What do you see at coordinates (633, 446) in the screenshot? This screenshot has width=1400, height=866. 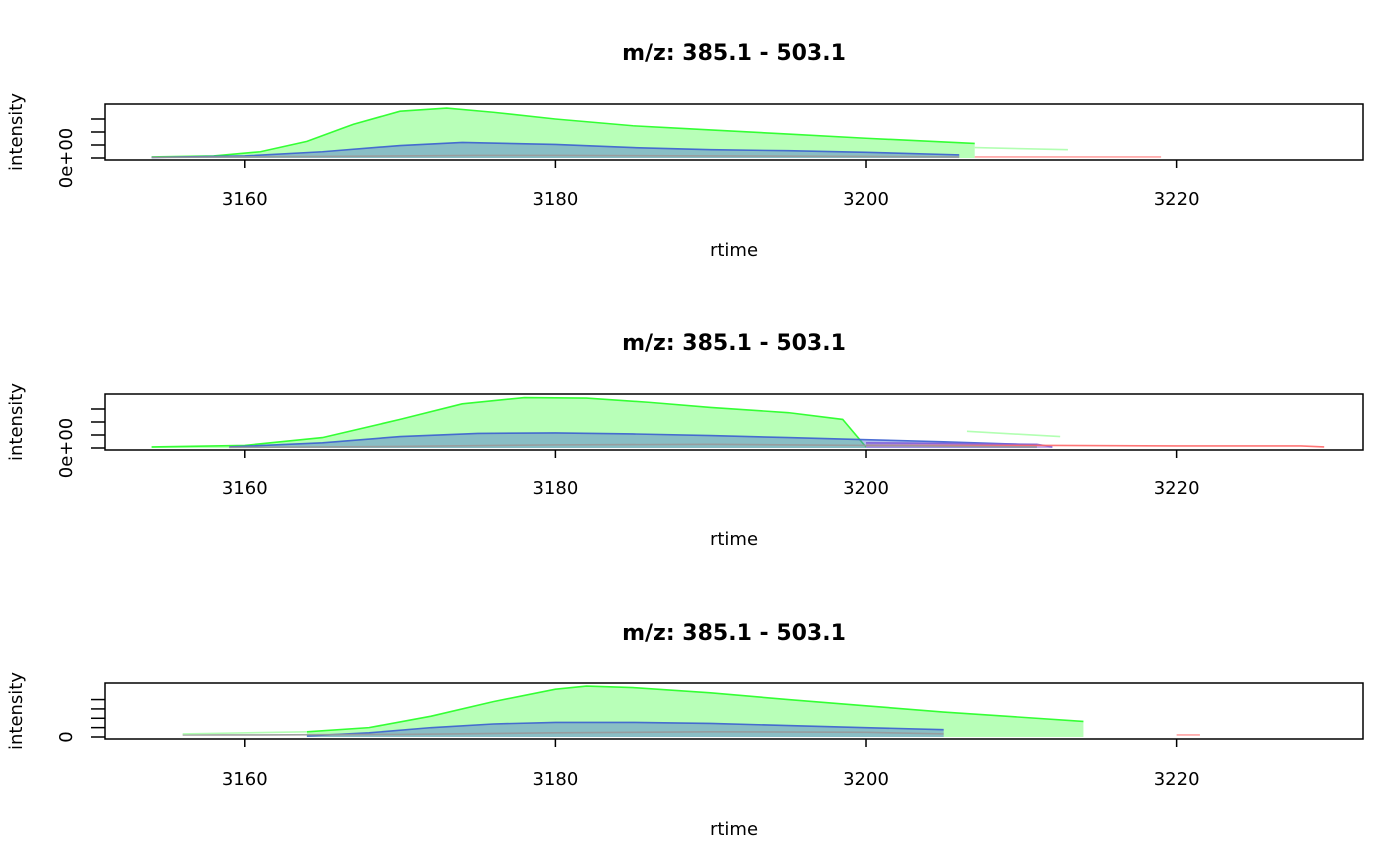 I see `series-5-line` at bounding box center [633, 446].